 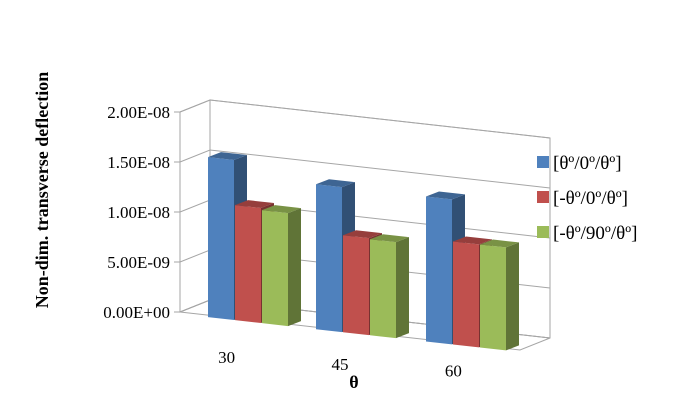 I want to click on y-axis-label: Non-dim. transverse deflection, so click(x=42, y=190).